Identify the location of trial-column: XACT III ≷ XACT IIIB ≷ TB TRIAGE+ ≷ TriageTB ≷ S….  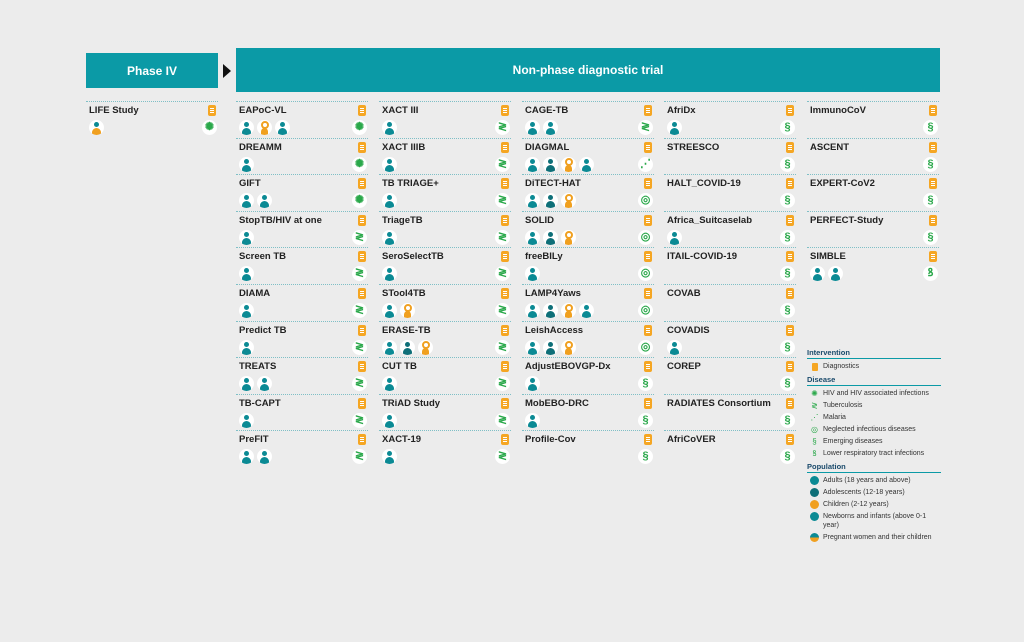
(445, 284).